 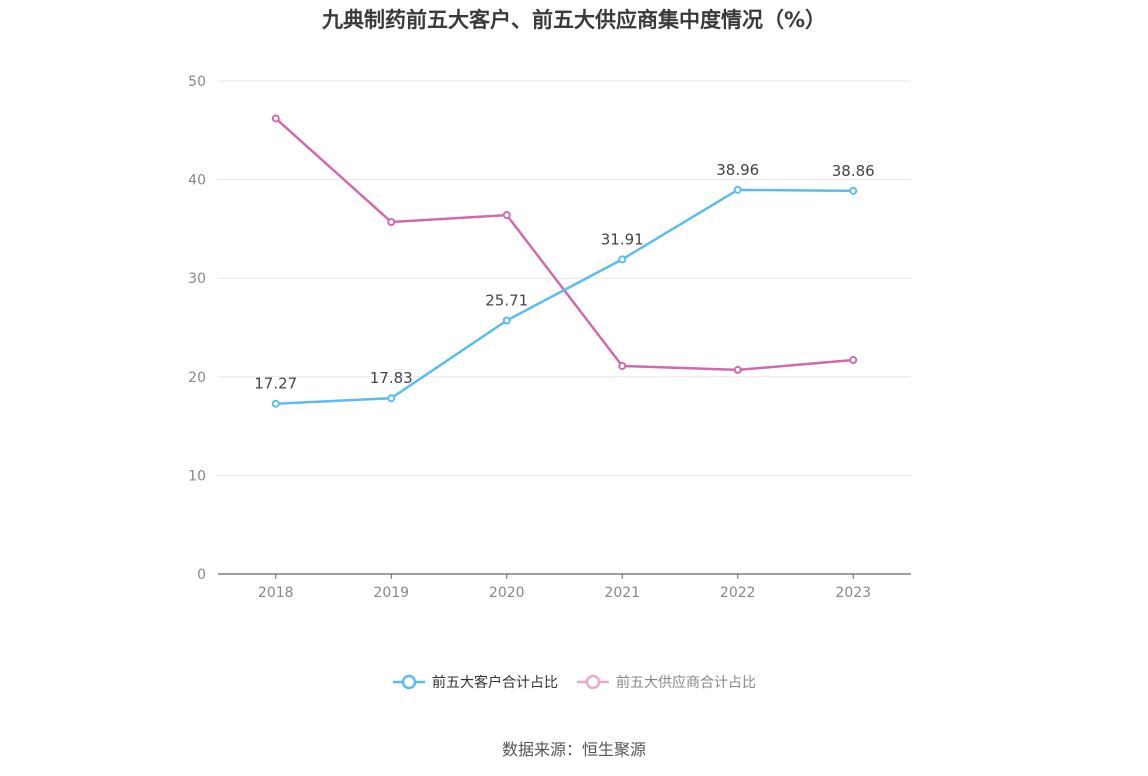 What do you see at coordinates (506, 300) in the screenshot?
I see `data-label: 25.71` at bounding box center [506, 300].